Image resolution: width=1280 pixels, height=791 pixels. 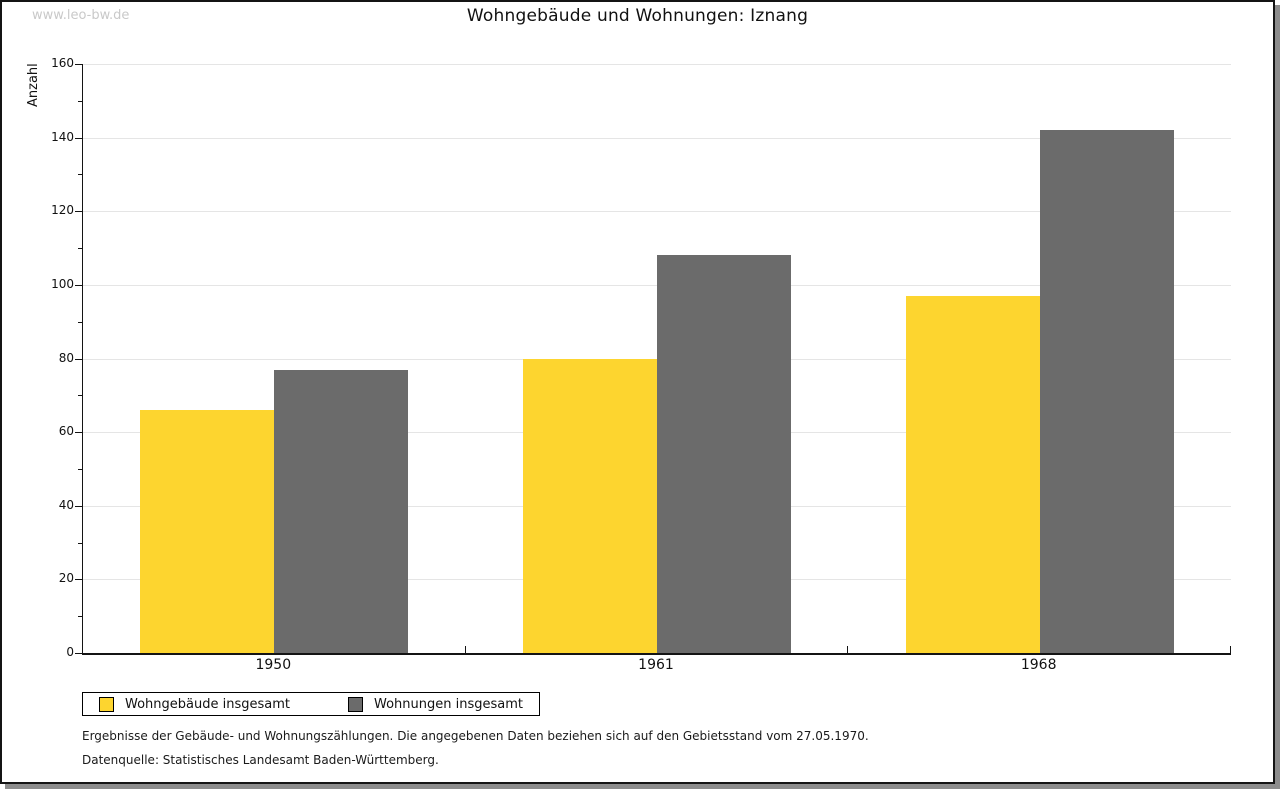 I want to click on x-tick-label-1968: 1968, so click(x=1038, y=665).